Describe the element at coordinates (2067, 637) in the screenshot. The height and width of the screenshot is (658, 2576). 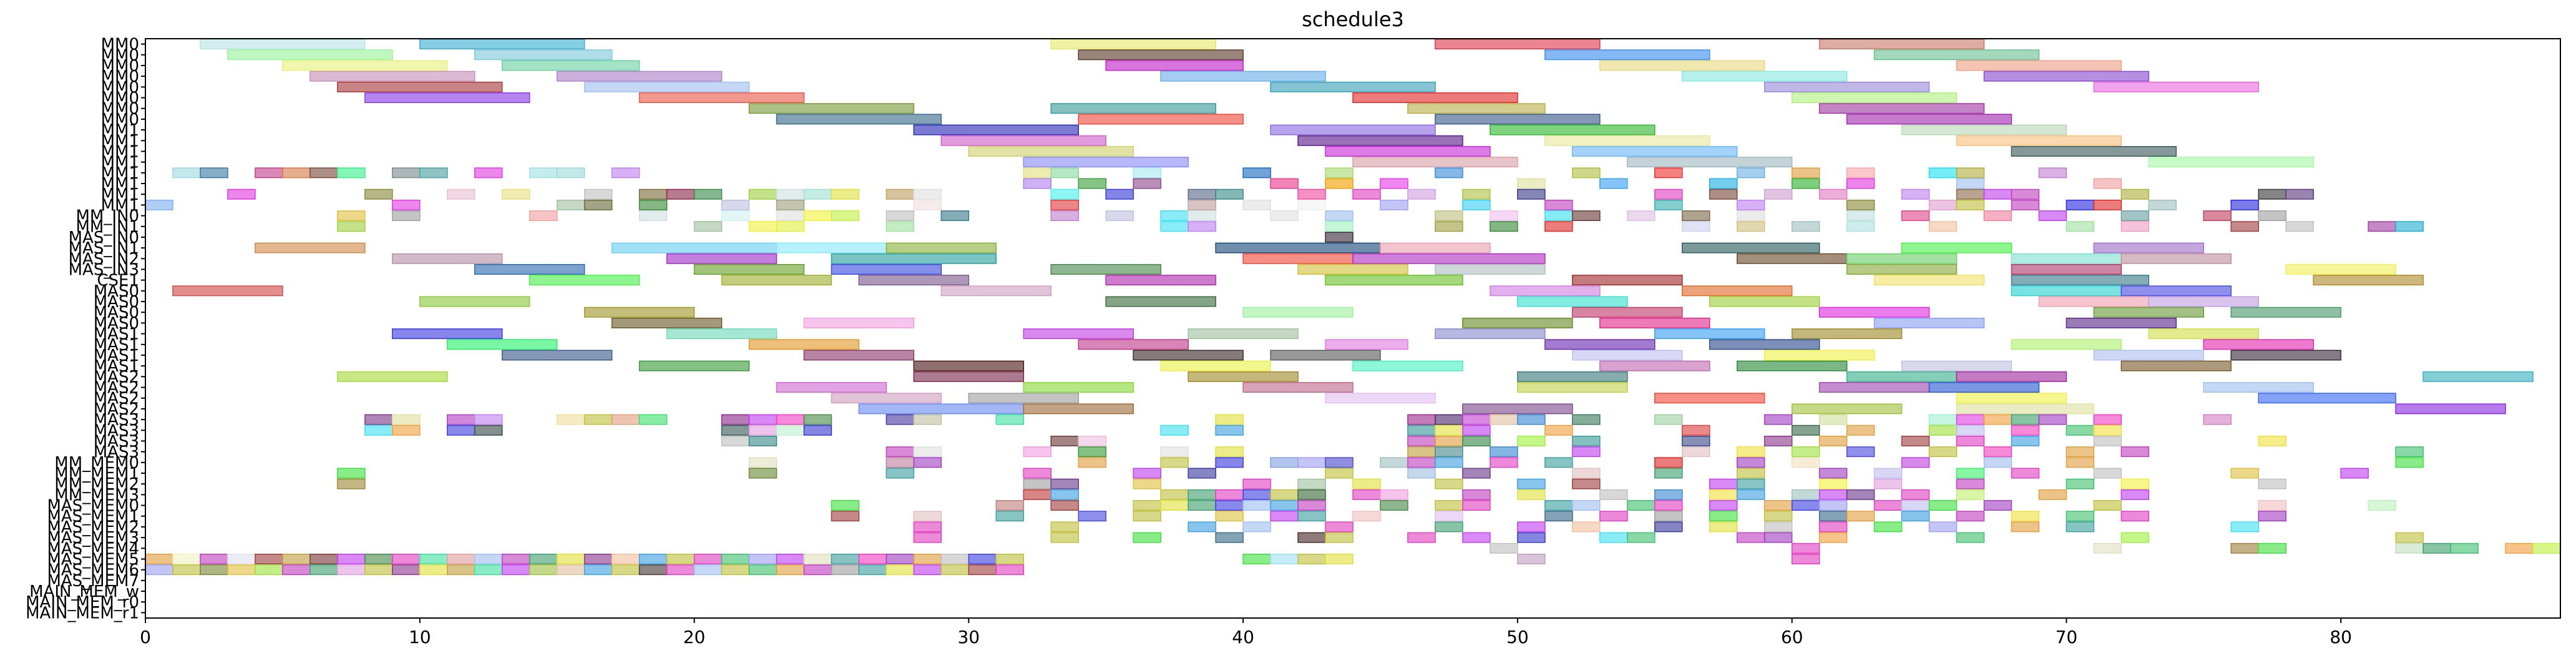
I see `x-tick-label: 70` at that location.